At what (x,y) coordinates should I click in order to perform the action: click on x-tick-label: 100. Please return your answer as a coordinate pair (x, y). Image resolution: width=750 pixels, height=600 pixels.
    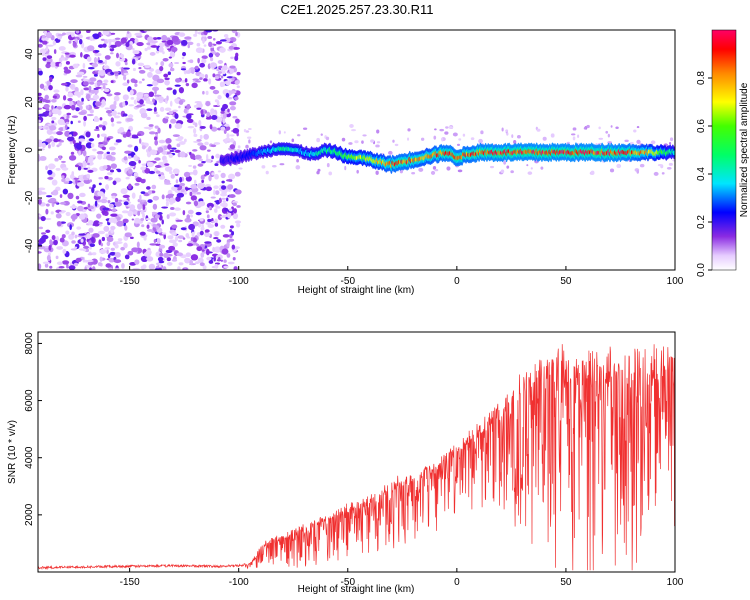
    Looking at the image, I should click on (675, 582).